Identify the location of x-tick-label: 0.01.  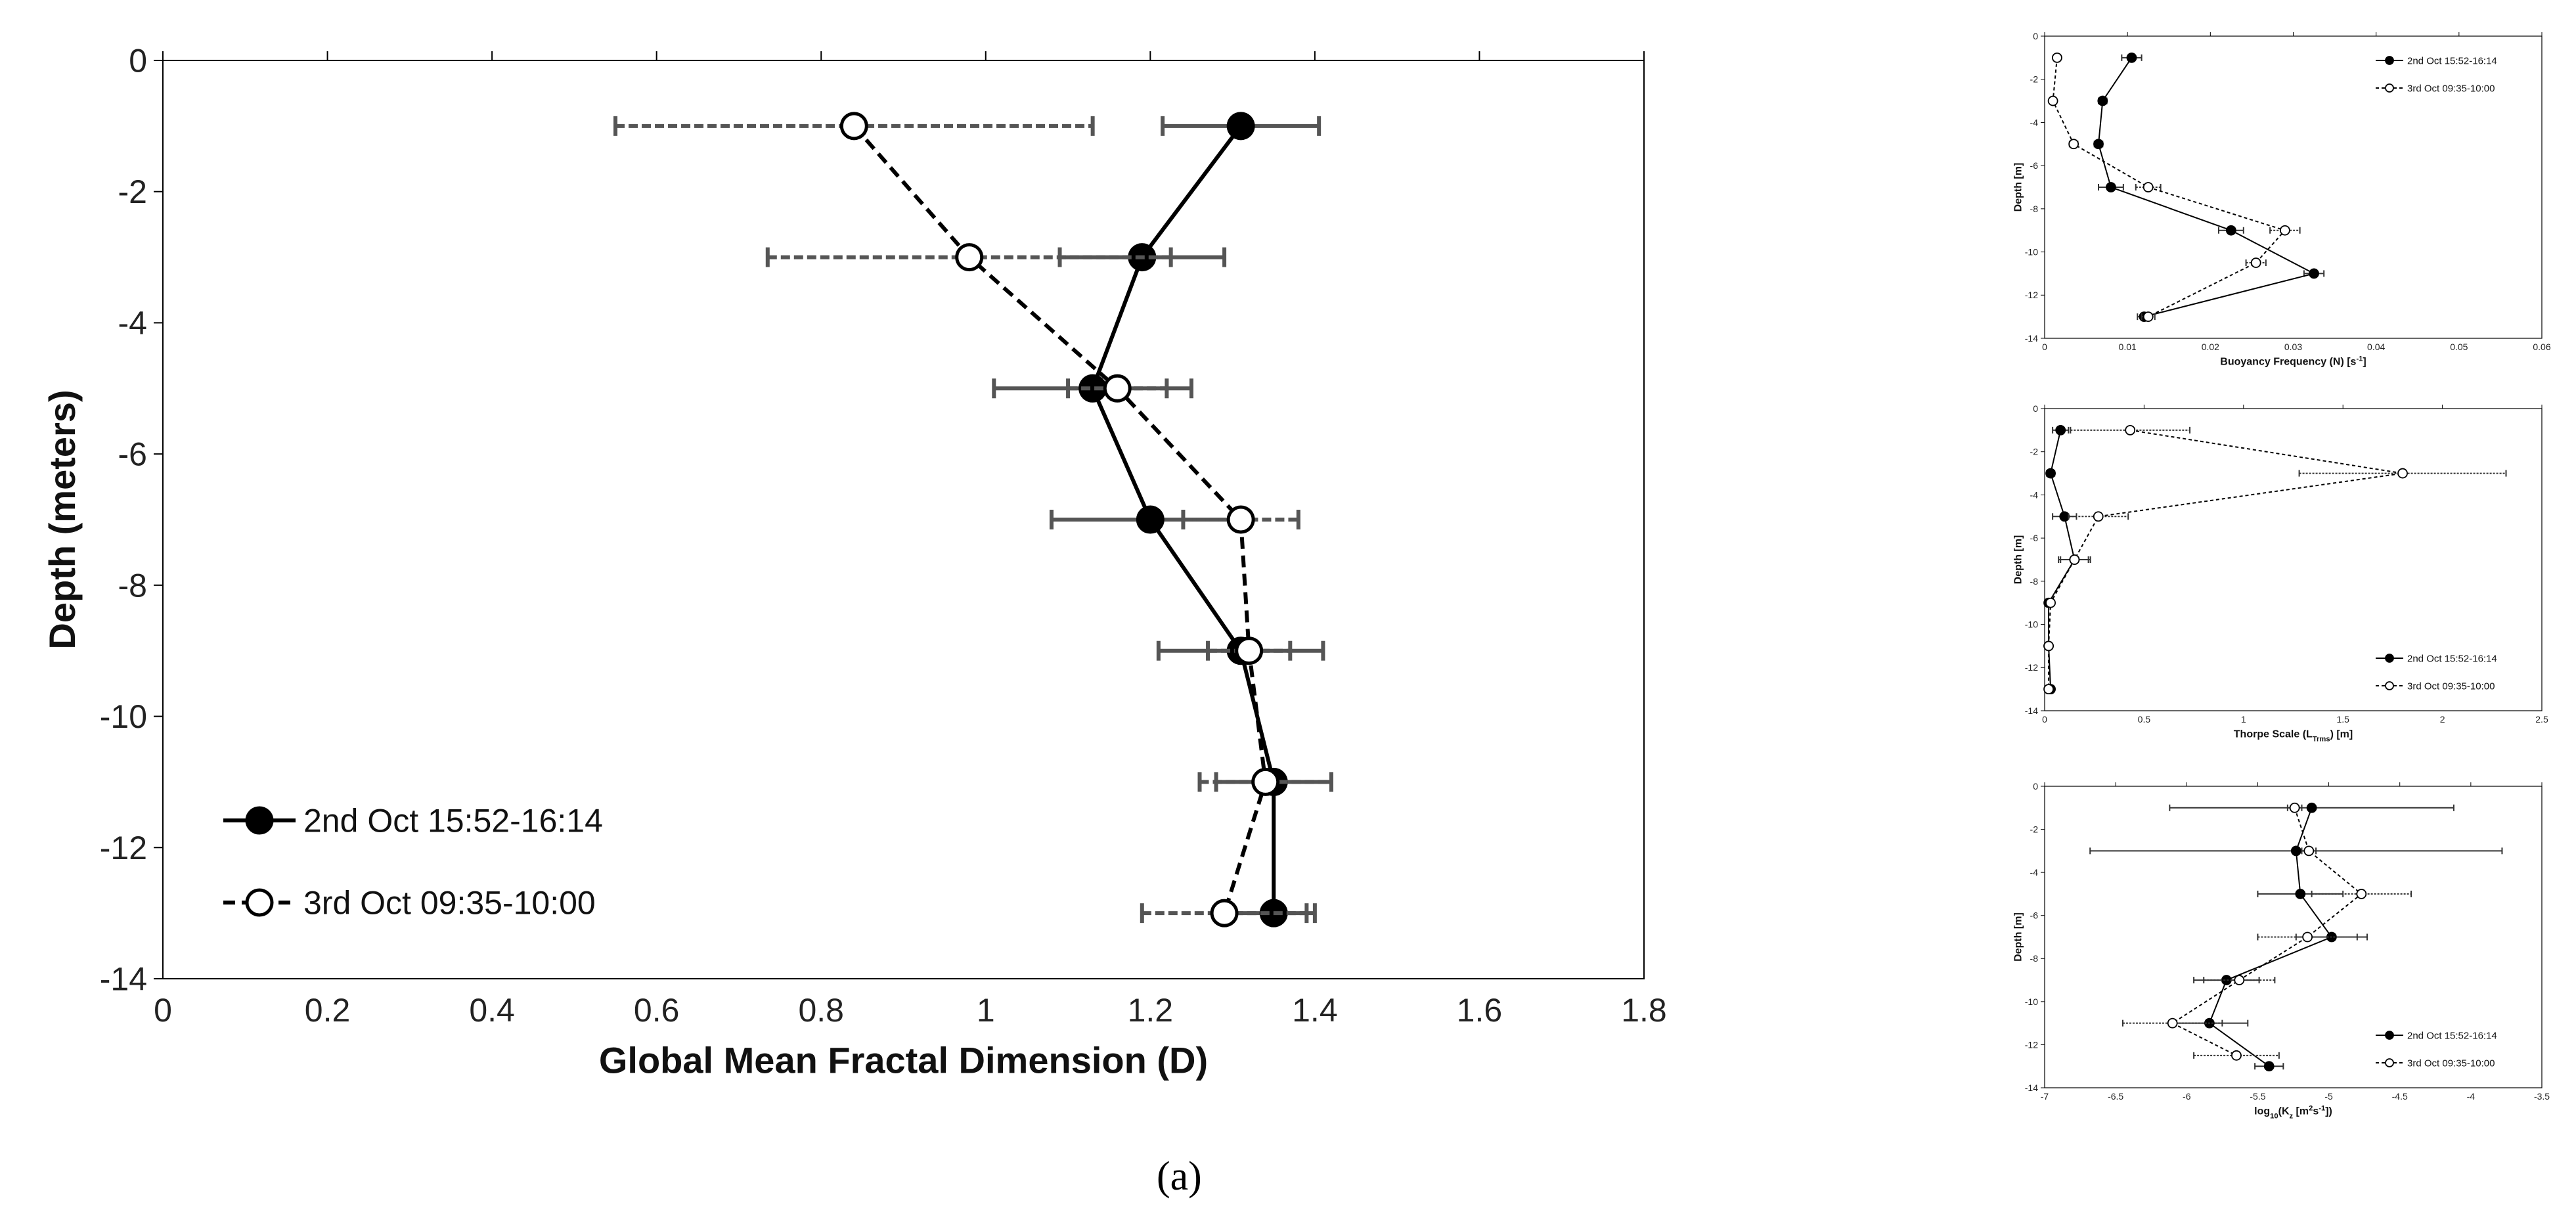
(2128, 347).